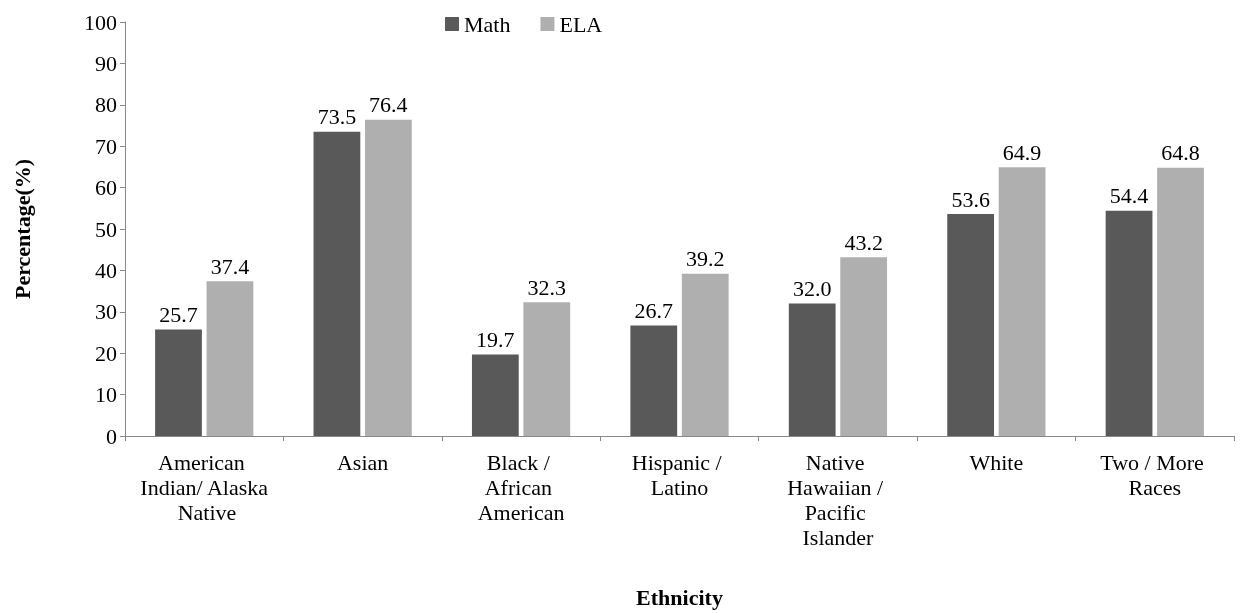 This screenshot has height=613, width=1254. Describe the element at coordinates (654, 310) in the screenshot. I see `data-label: 26.7` at that location.